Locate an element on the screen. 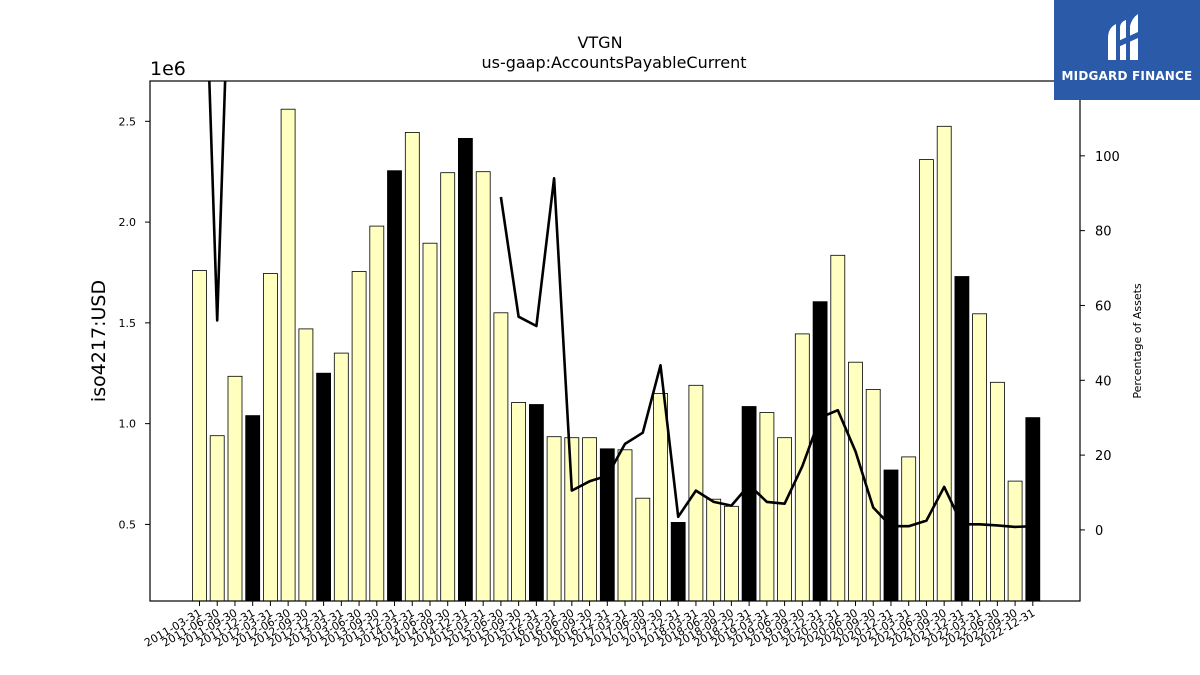  y2-axis: 0 20 40 60 80 100 is located at coordinates (1100, 344).